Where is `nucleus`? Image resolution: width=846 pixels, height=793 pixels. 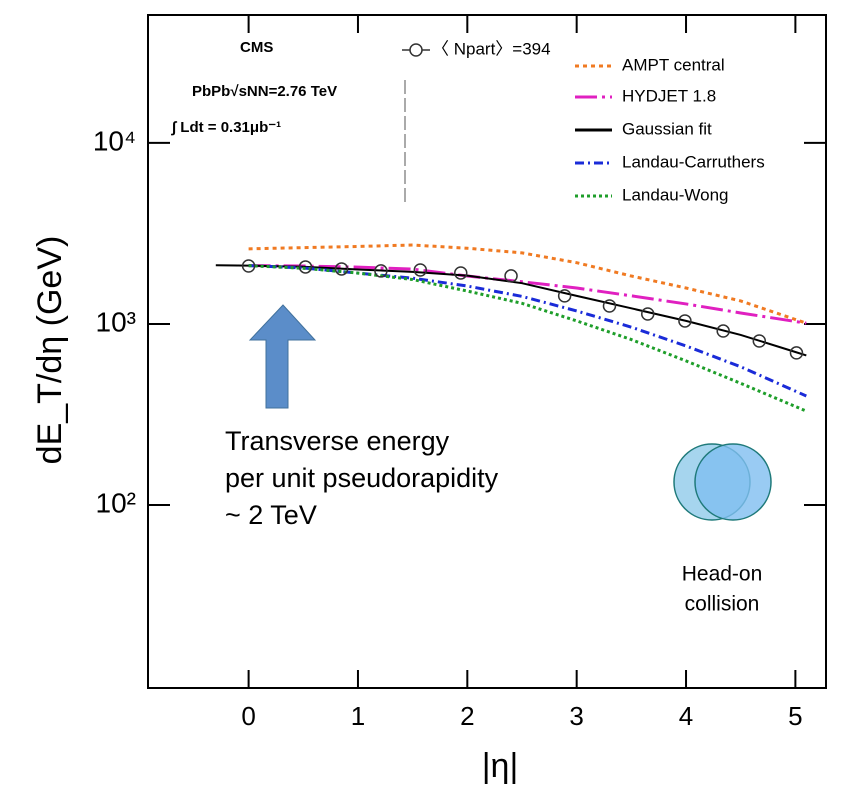
nucleus is located at coordinates (733, 482).